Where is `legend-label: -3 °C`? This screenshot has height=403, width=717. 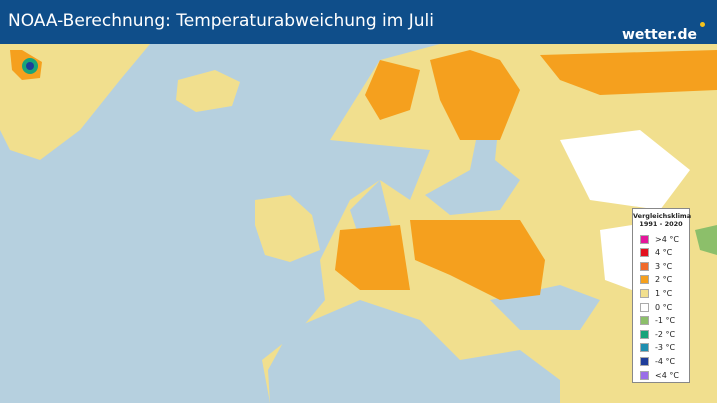 legend-label: -3 °C is located at coordinates (665, 348).